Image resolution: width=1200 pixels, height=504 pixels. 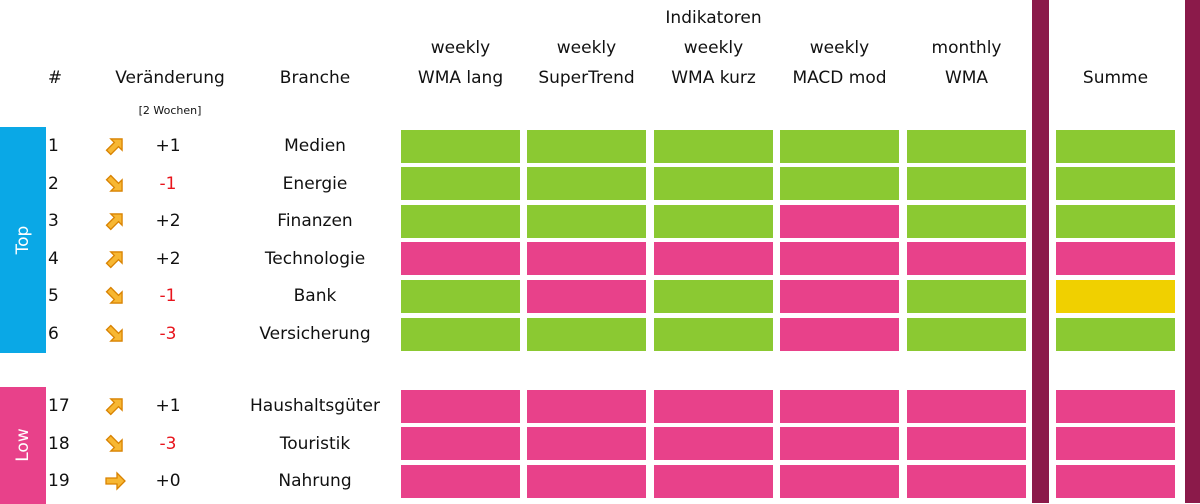 I want to click on change-note: [2 Wochen], so click(x=170, y=110).